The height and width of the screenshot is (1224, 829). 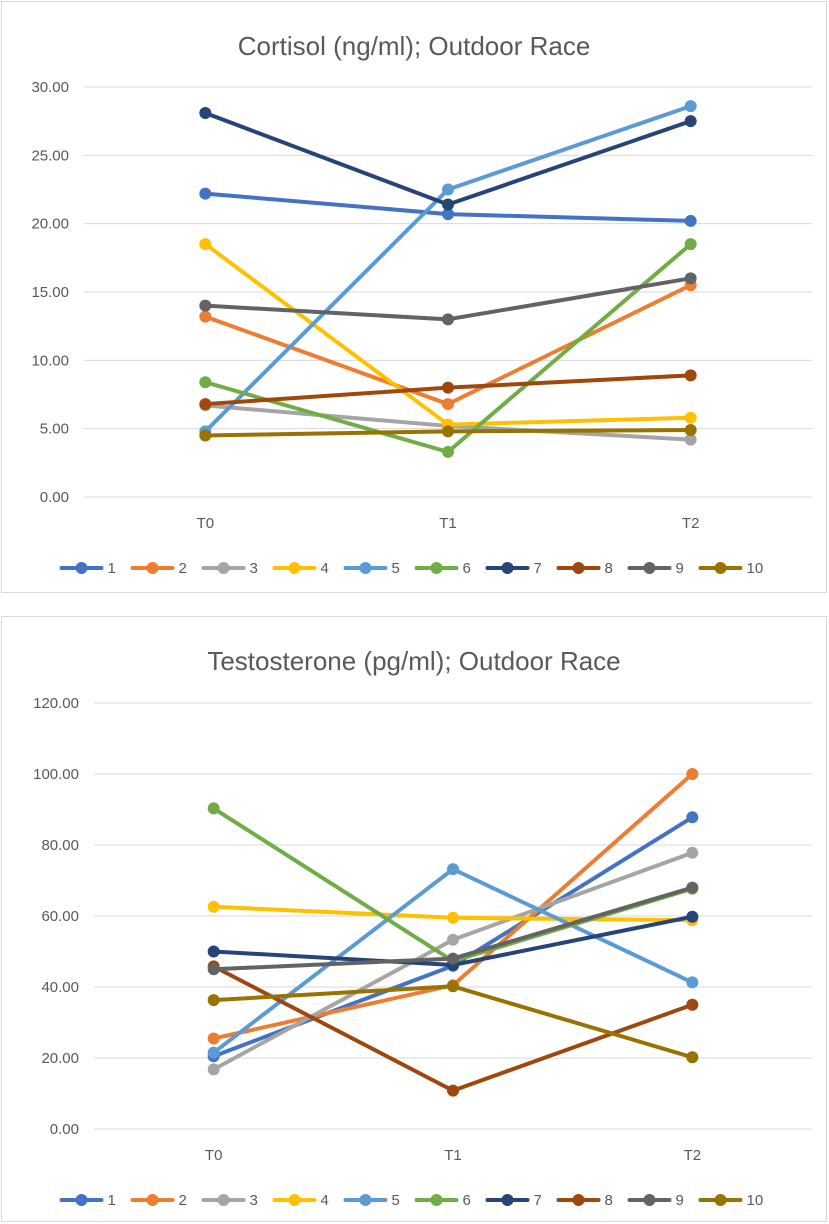 I want to click on y-tick-label: 5.00, so click(x=54, y=429).